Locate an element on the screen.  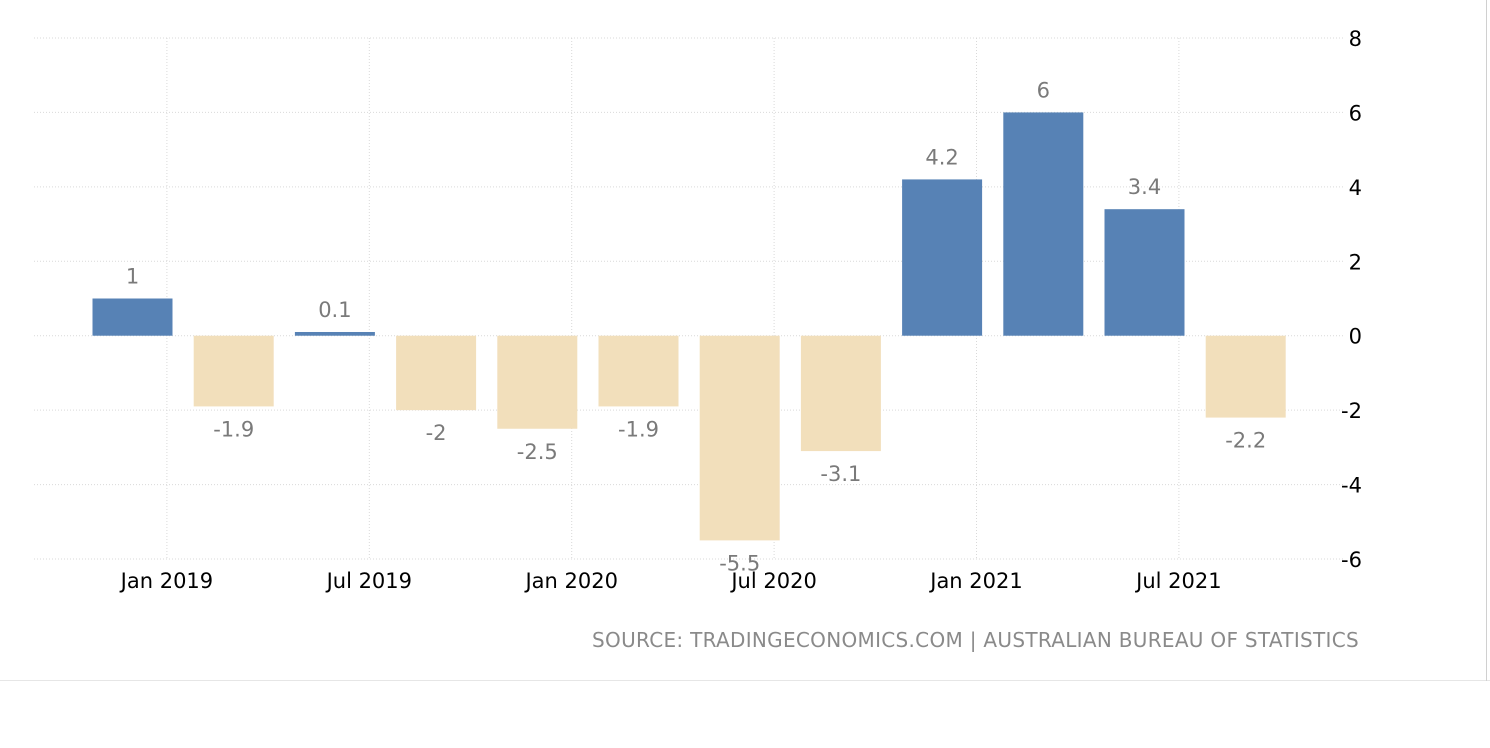
bottom-divider is located at coordinates (745, 680).